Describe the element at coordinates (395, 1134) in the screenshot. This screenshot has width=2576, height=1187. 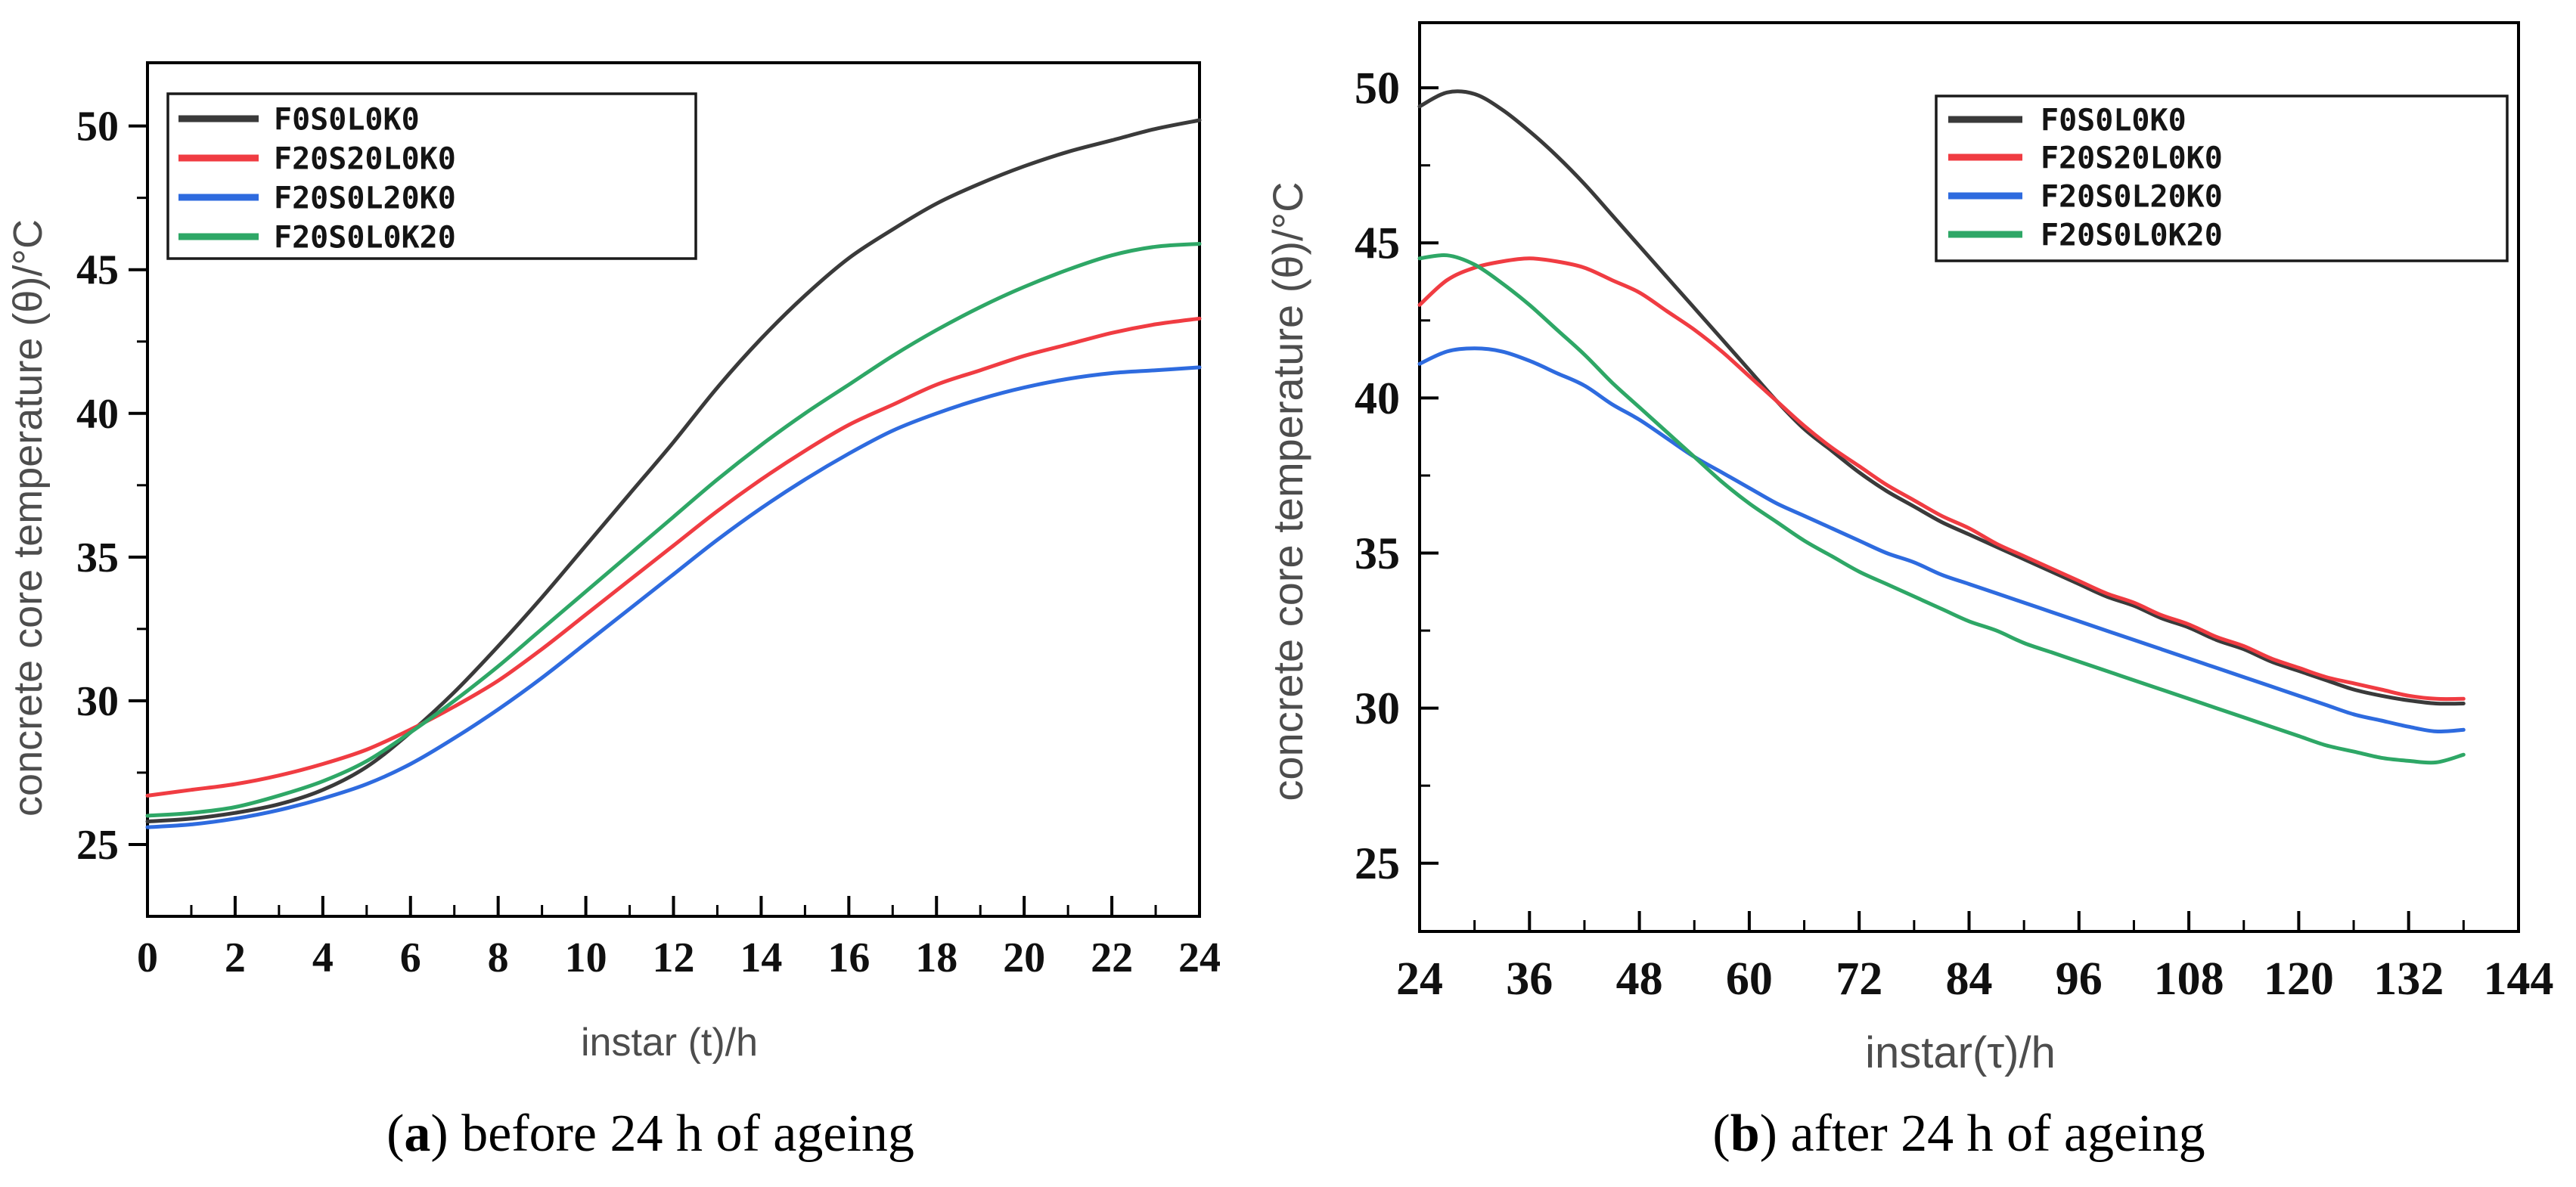
I see `caption-a-open: (` at that location.